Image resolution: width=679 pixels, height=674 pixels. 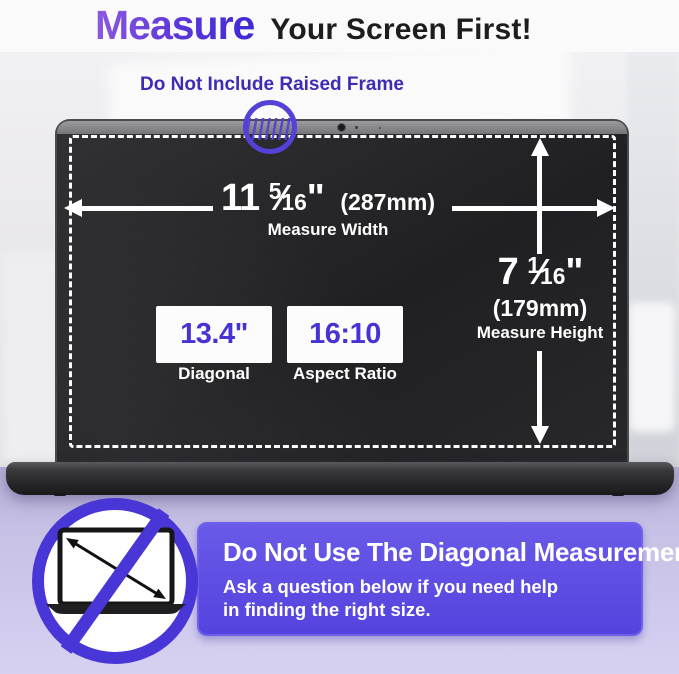 What do you see at coordinates (240, 198) in the screenshot?
I see `width-whole: 11` at bounding box center [240, 198].